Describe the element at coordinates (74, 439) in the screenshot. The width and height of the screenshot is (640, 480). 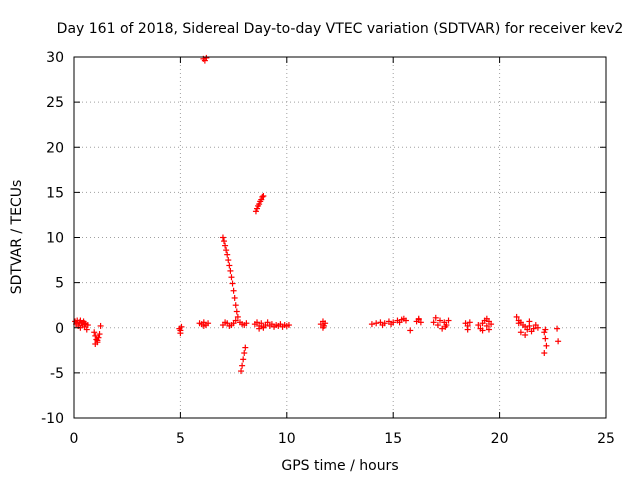
I see `x-tick-label: 0` at that location.